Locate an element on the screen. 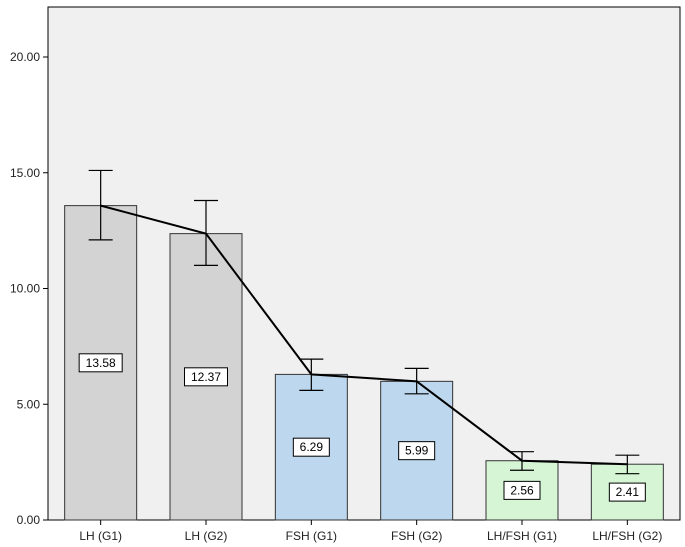  y-tick-label: 5.00 is located at coordinates (29, 404).